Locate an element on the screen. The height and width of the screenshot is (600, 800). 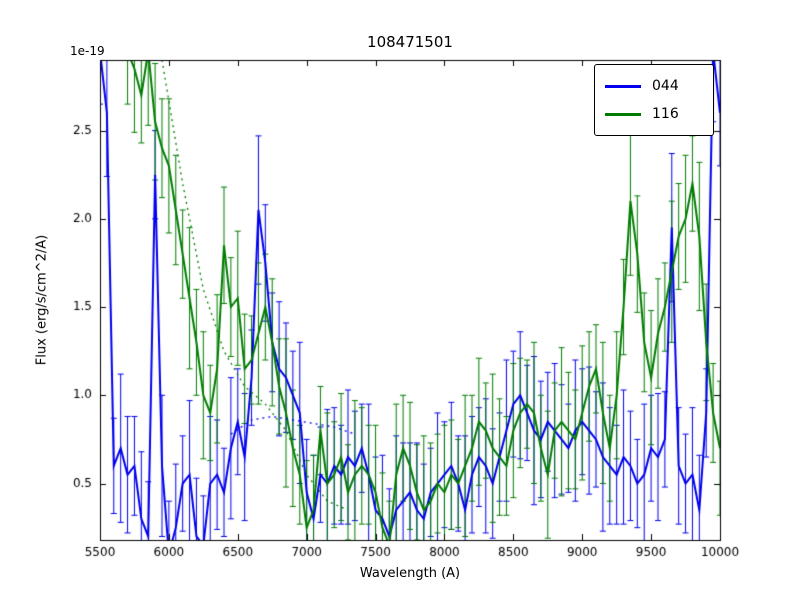
legend-entry-044: 044 is located at coordinates (654, 86).